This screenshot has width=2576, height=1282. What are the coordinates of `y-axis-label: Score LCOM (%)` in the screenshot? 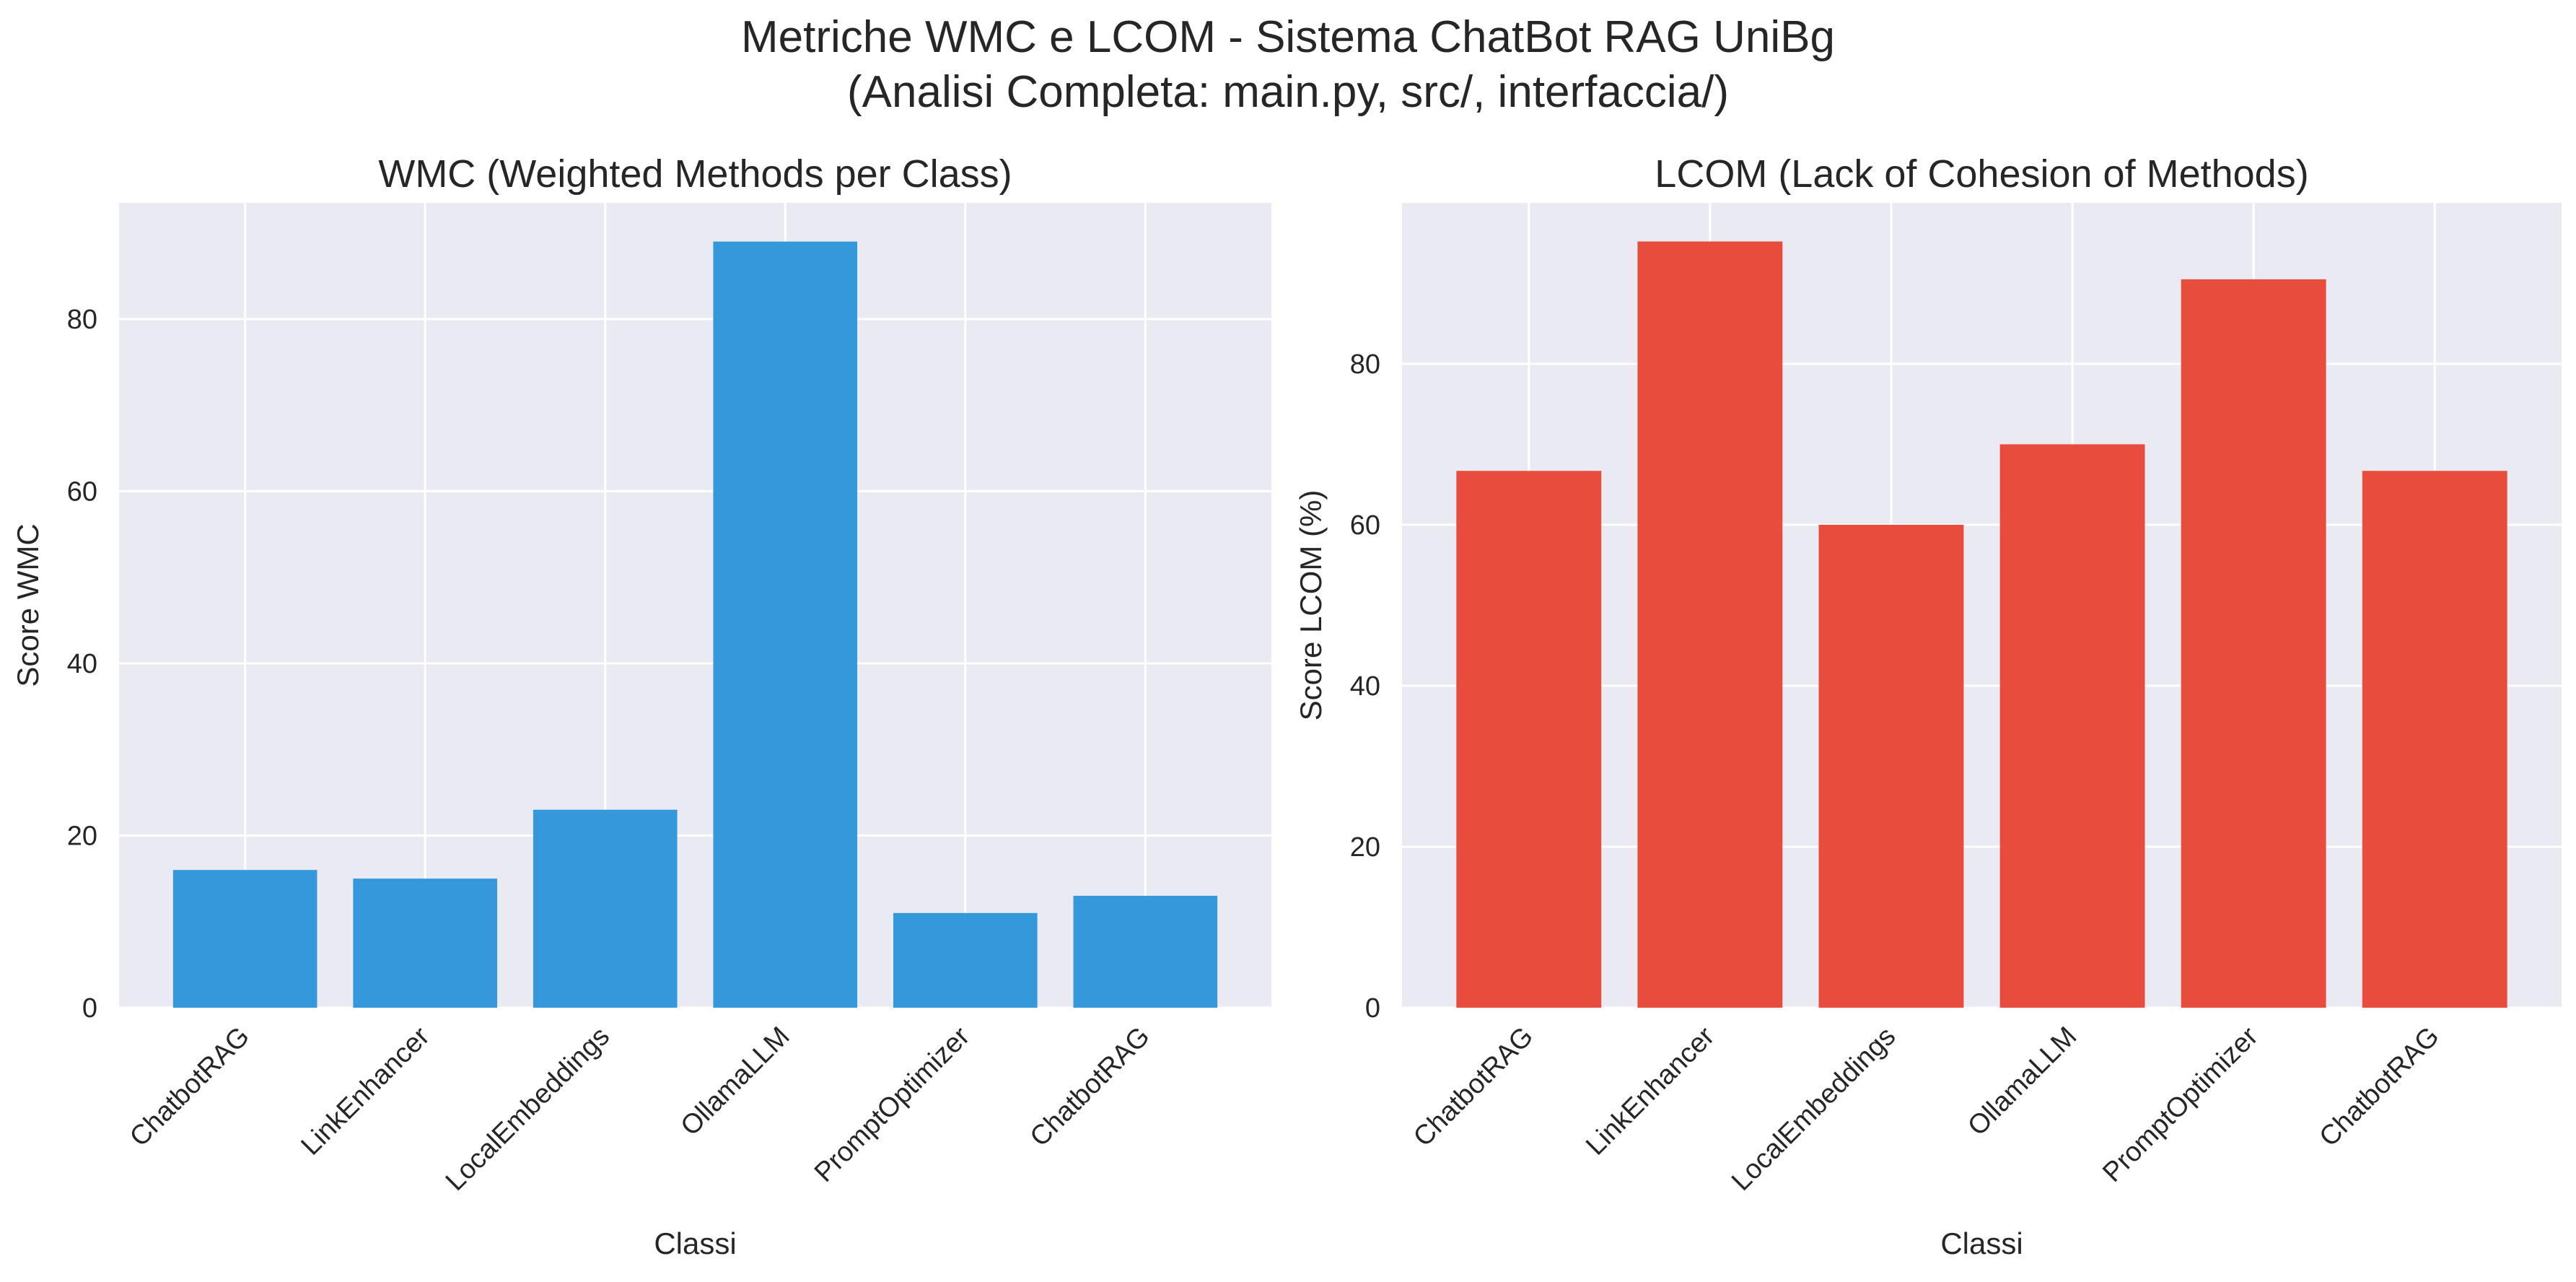 It's located at (1311, 605).